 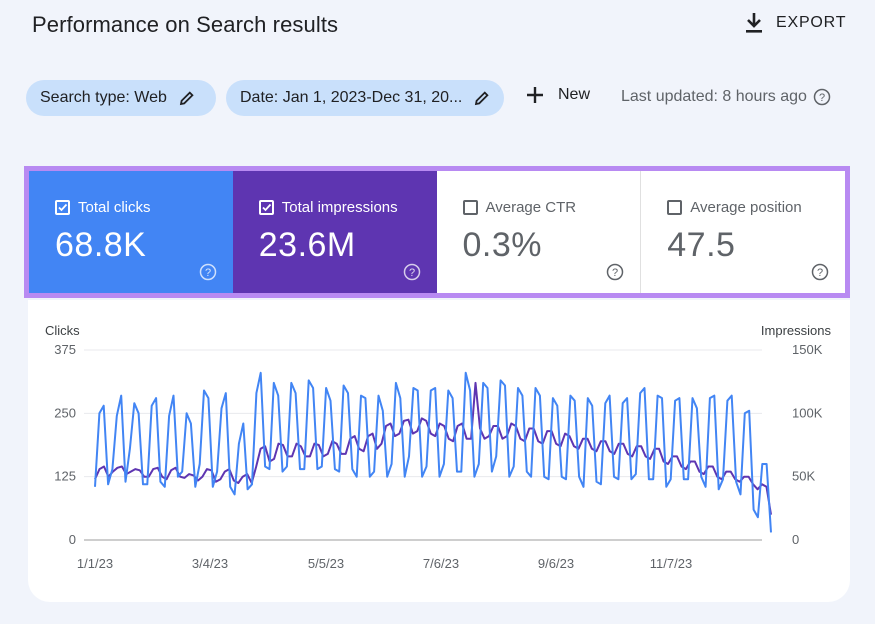 I want to click on right-tick-label: 150K, so click(x=807, y=349).